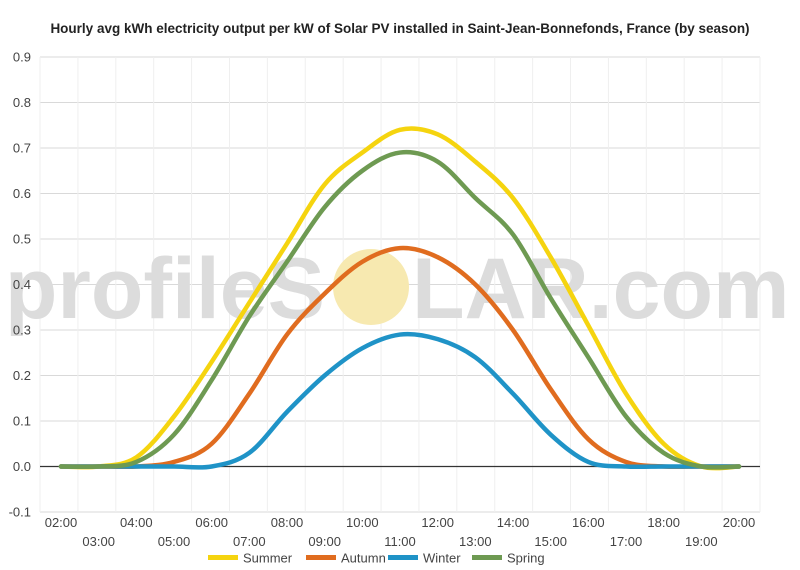 This screenshot has width=800, height=570. What do you see at coordinates (442, 558) in the screenshot?
I see `legend-label-winter: Winter` at bounding box center [442, 558].